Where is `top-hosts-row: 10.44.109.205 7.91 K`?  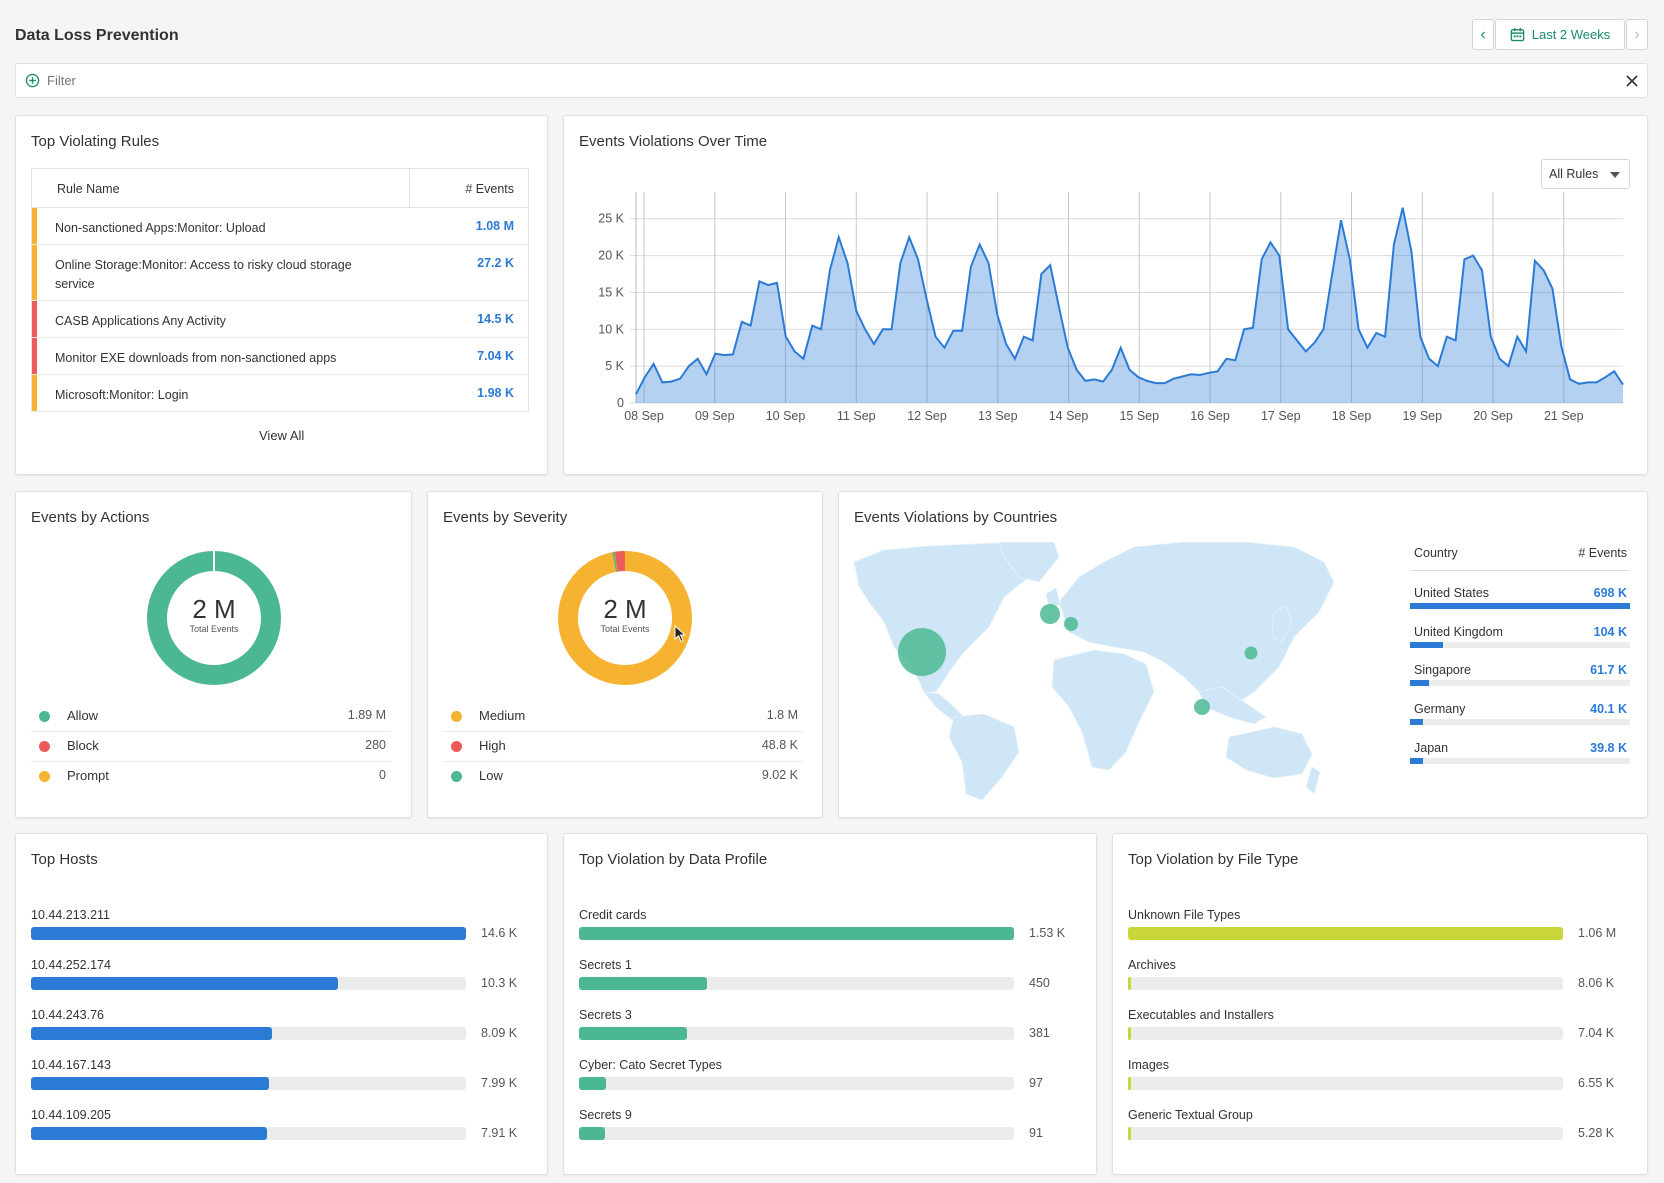
top-hosts-row: 10.44.109.205 7.91 K is located at coordinates (276, 1133).